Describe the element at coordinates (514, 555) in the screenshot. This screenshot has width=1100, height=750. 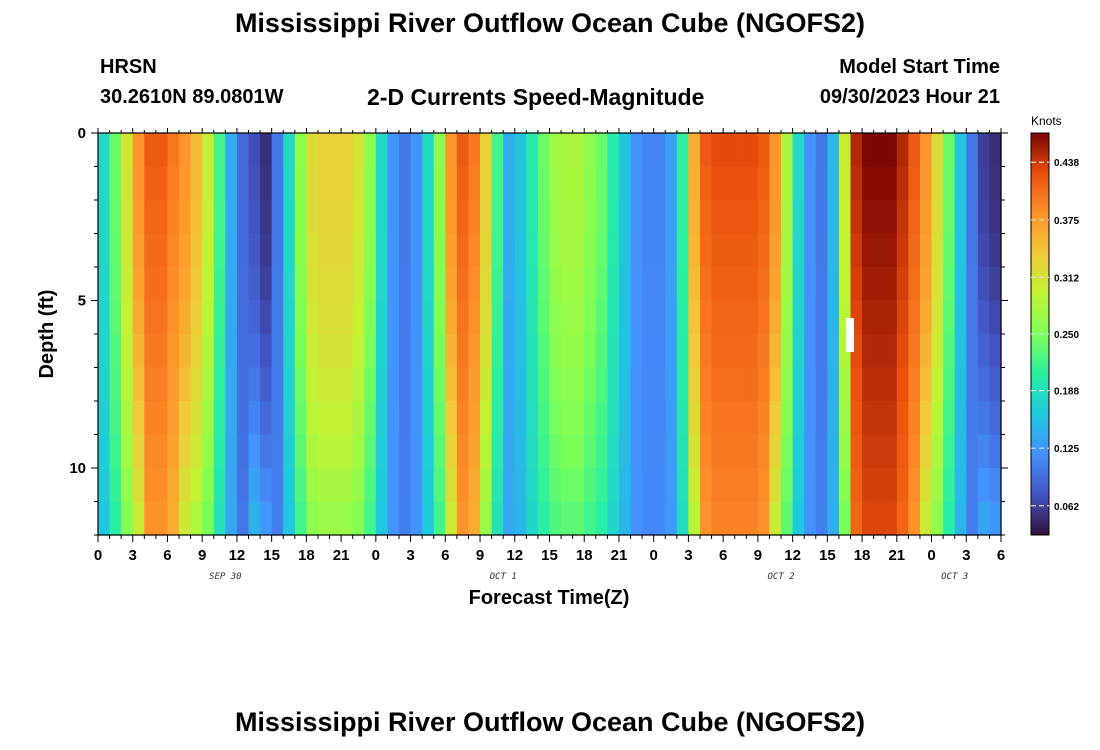
I see `x-tick-label: 12` at that location.